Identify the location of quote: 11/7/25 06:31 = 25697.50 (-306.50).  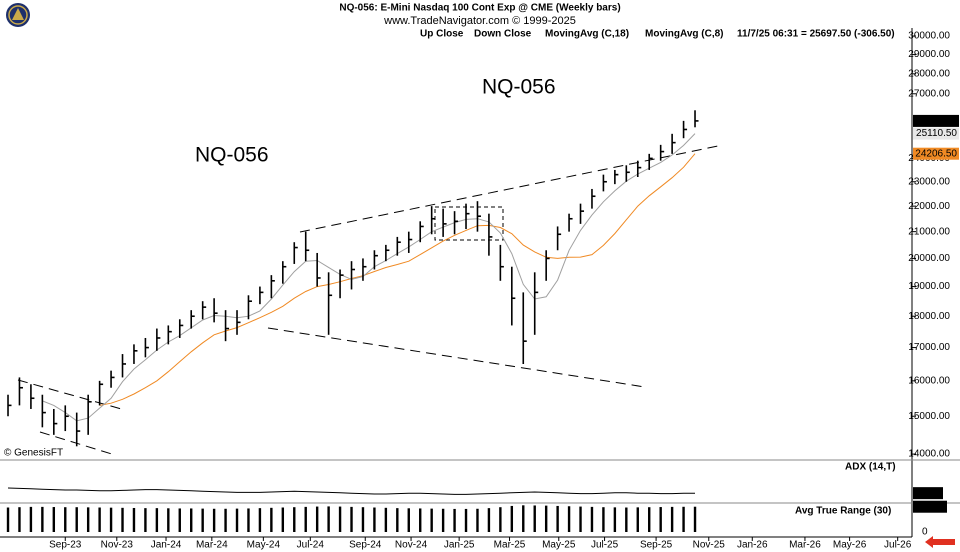
(816, 34).